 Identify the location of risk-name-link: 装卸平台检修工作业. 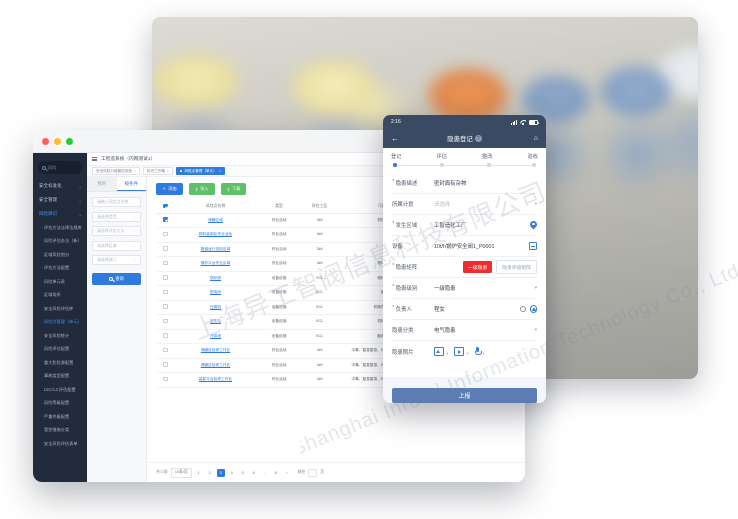
(215, 379).